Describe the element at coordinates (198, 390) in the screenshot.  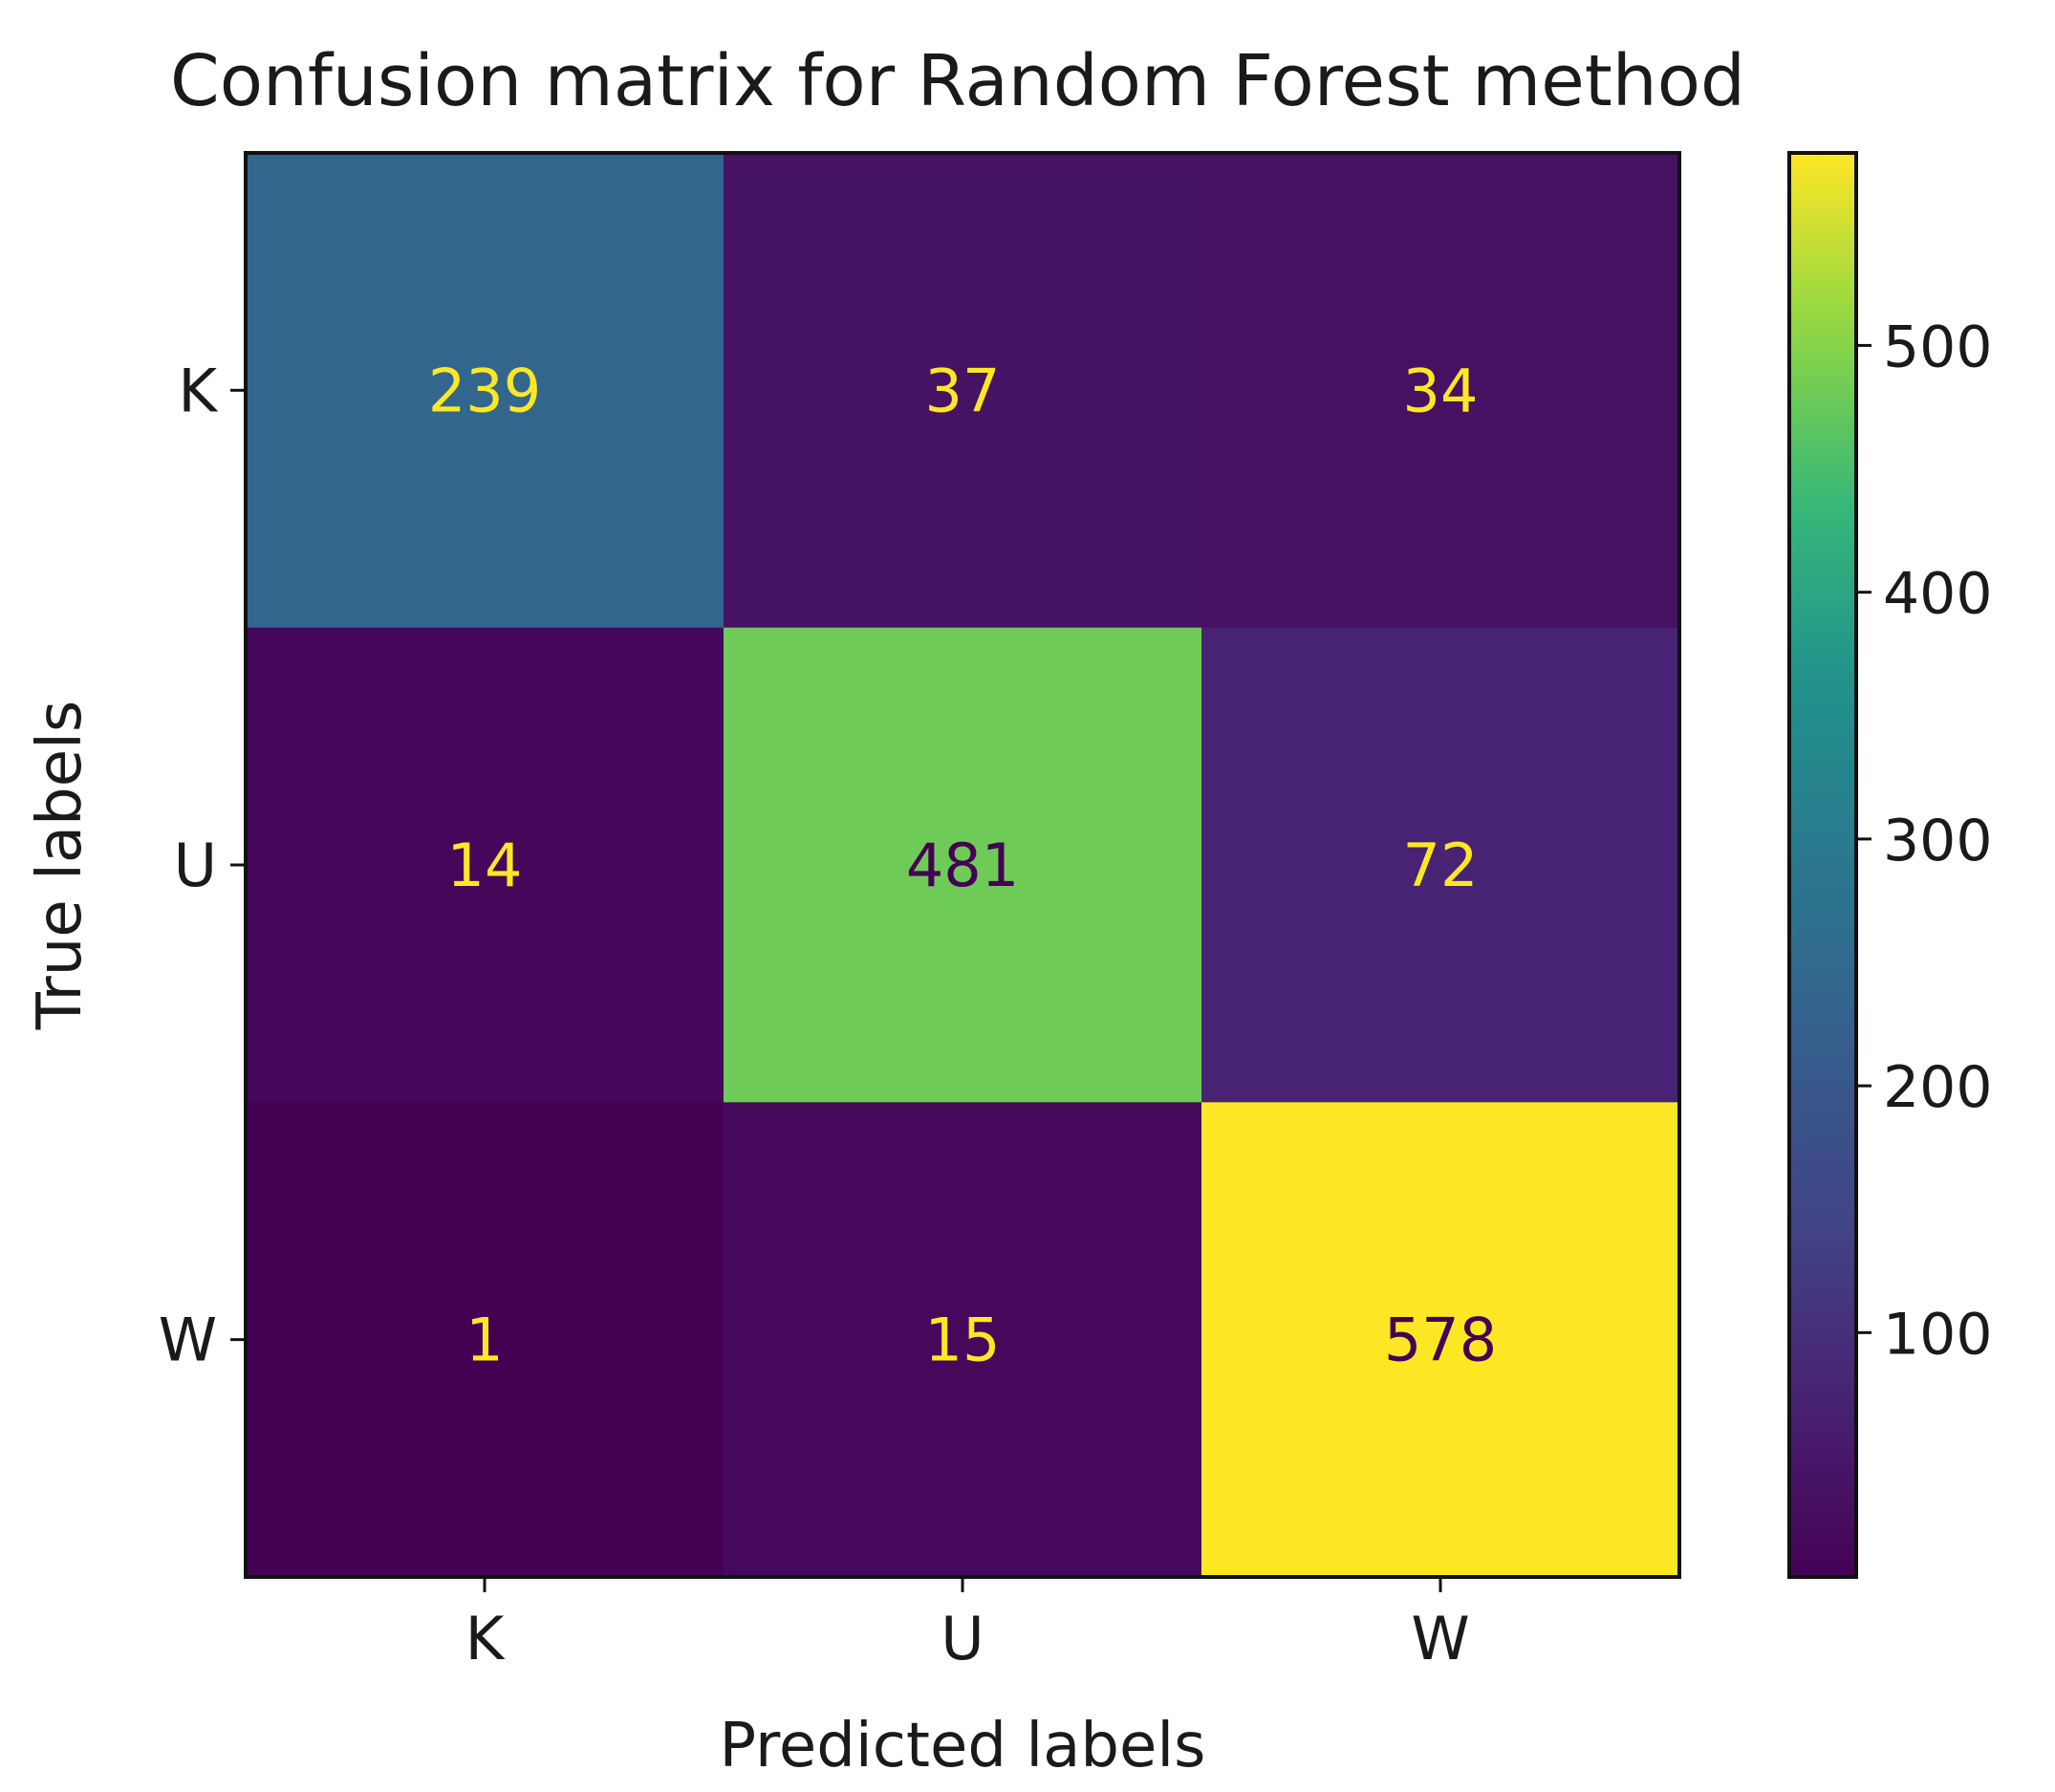
I see `y-tick-label: K` at that location.